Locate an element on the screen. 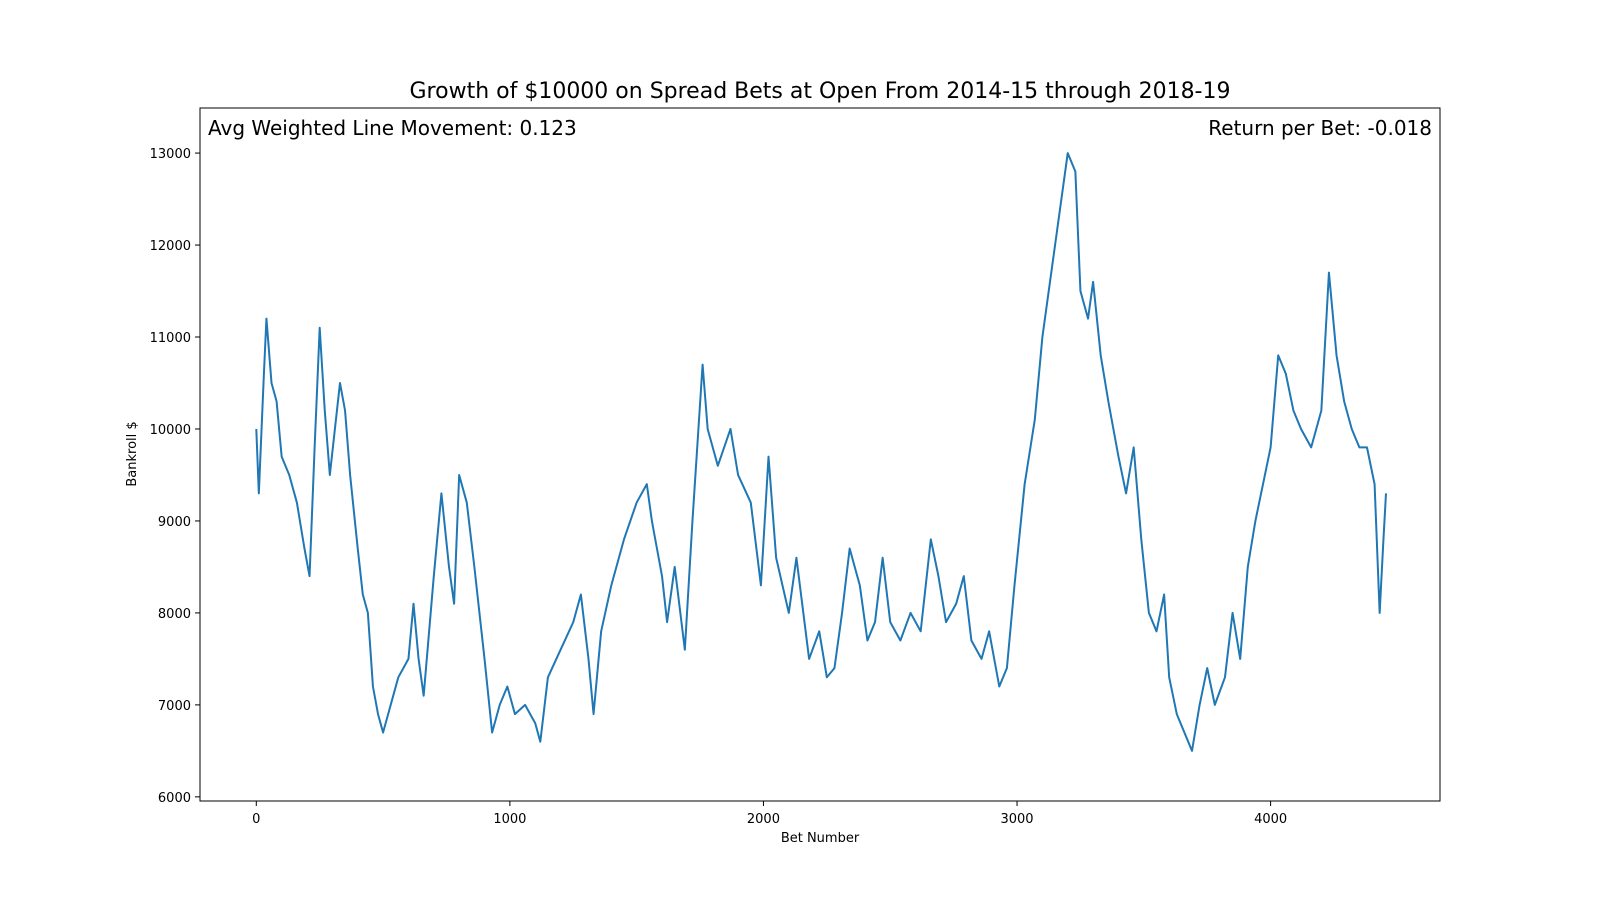  y-tick-label: 7000 is located at coordinates (174, 706).